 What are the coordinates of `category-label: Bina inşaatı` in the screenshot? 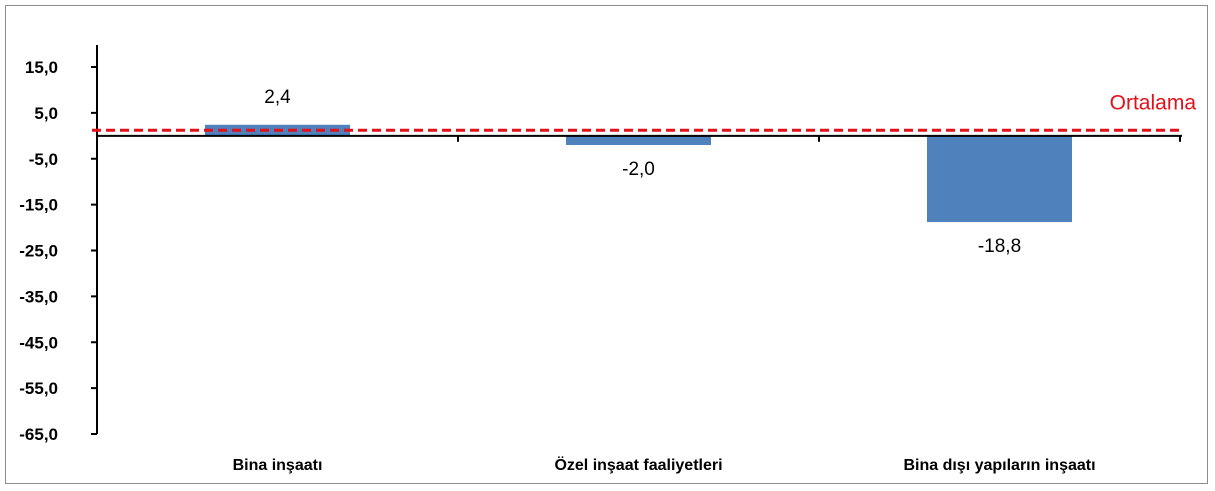 It's located at (278, 465).